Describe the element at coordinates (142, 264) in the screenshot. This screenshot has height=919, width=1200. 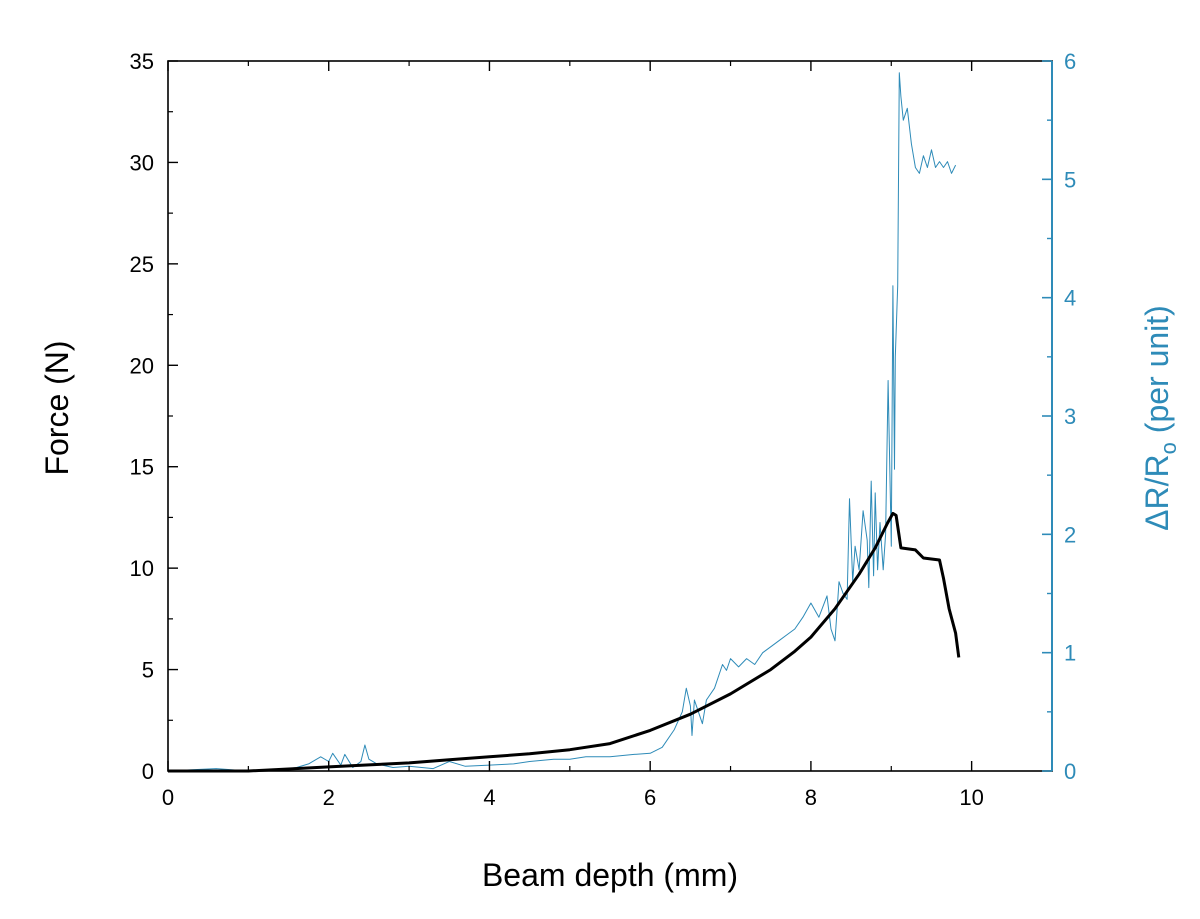
I see `y-tick-label: 25` at that location.